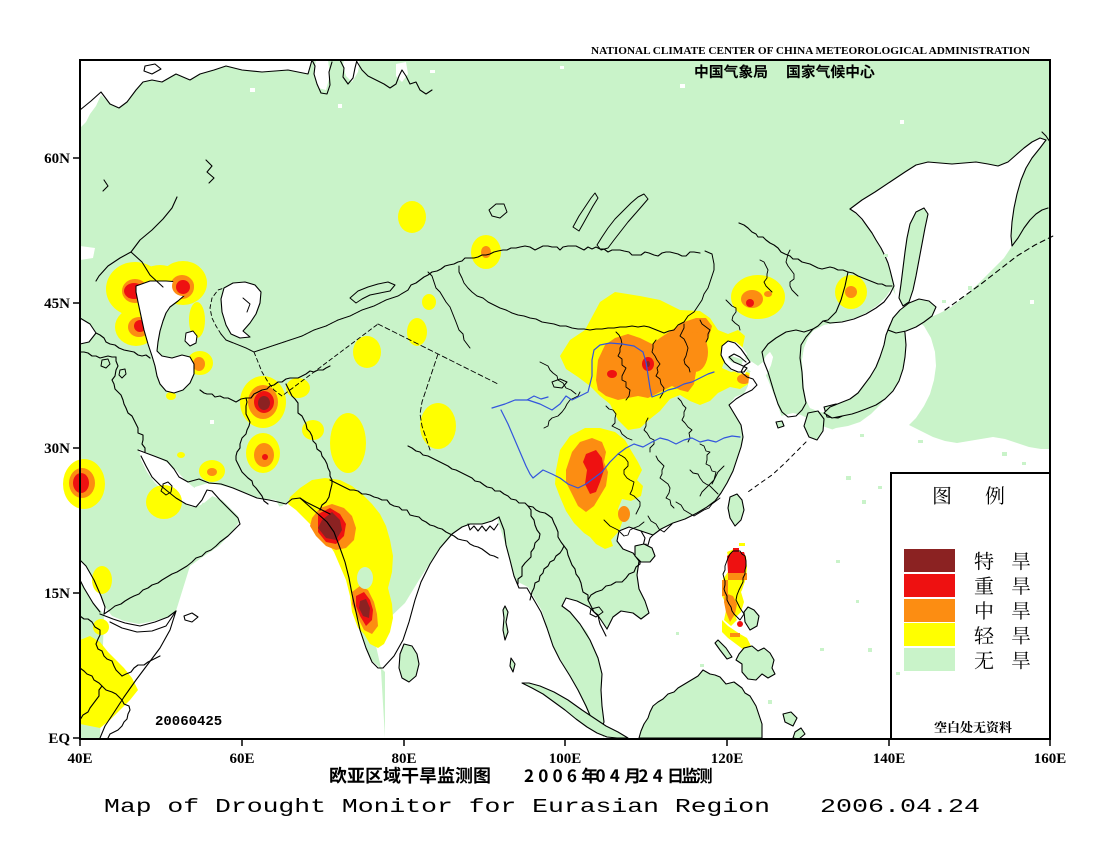 The image size is (1100, 855). What do you see at coordinates (565, 759) in the screenshot?
I see `svg-text: 100E` at bounding box center [565, 759].